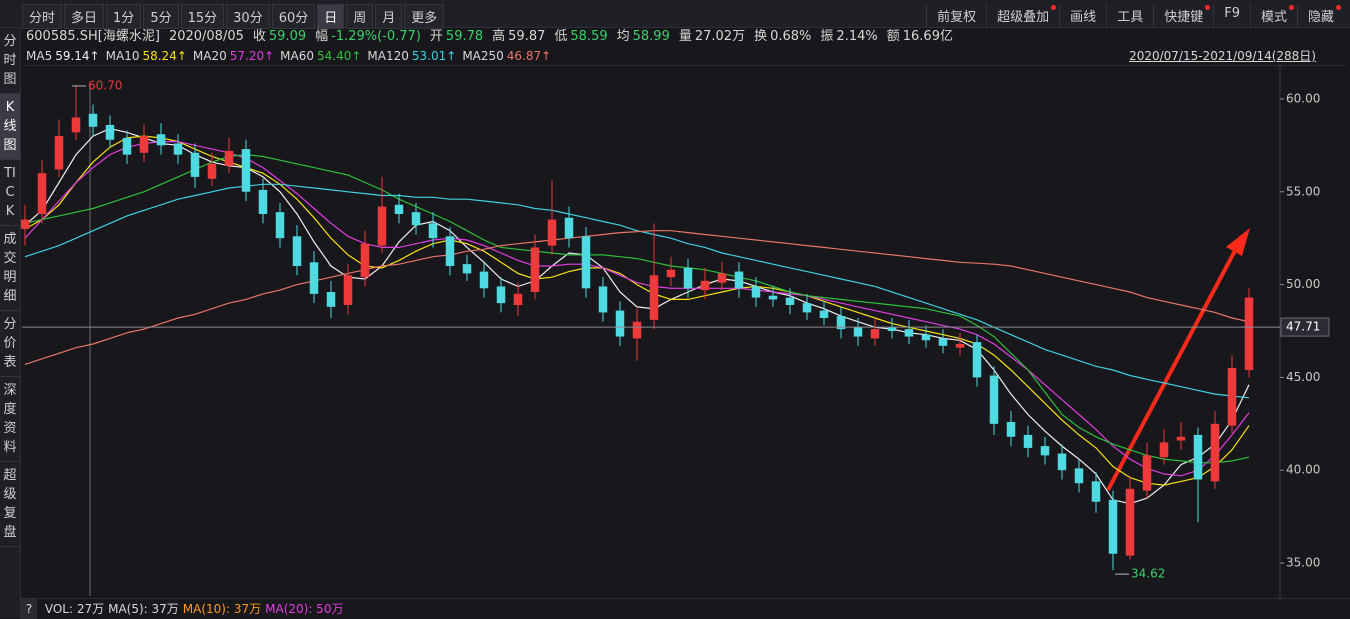  Describe the element at coordinates (580, 37) in the screenshot. I see `quote-item: 低 58.59` at that location.